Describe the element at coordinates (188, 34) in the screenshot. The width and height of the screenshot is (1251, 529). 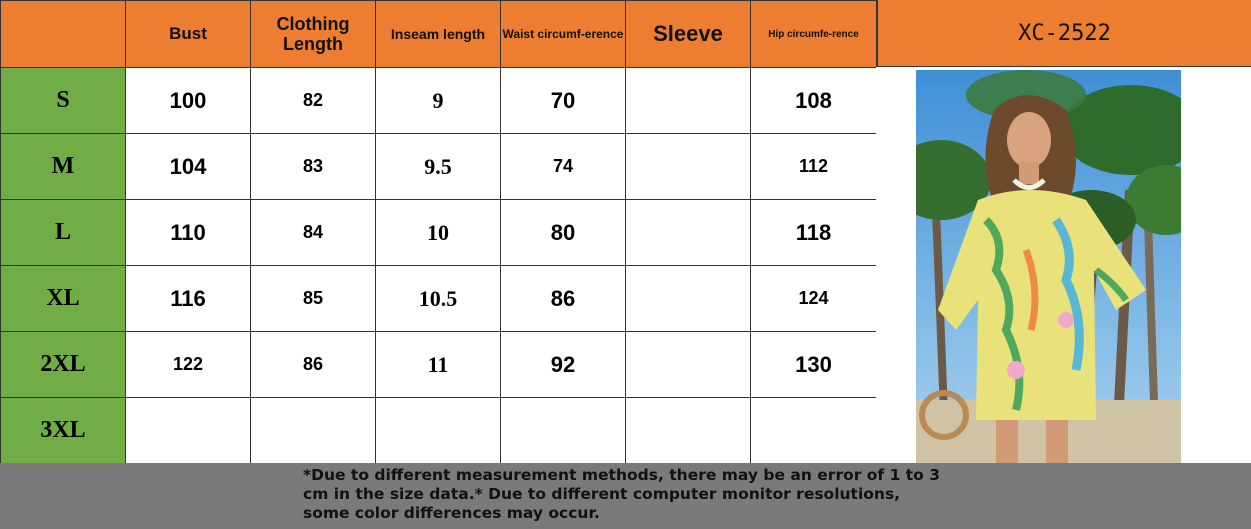
I see `header-bust: Bust` at that location.